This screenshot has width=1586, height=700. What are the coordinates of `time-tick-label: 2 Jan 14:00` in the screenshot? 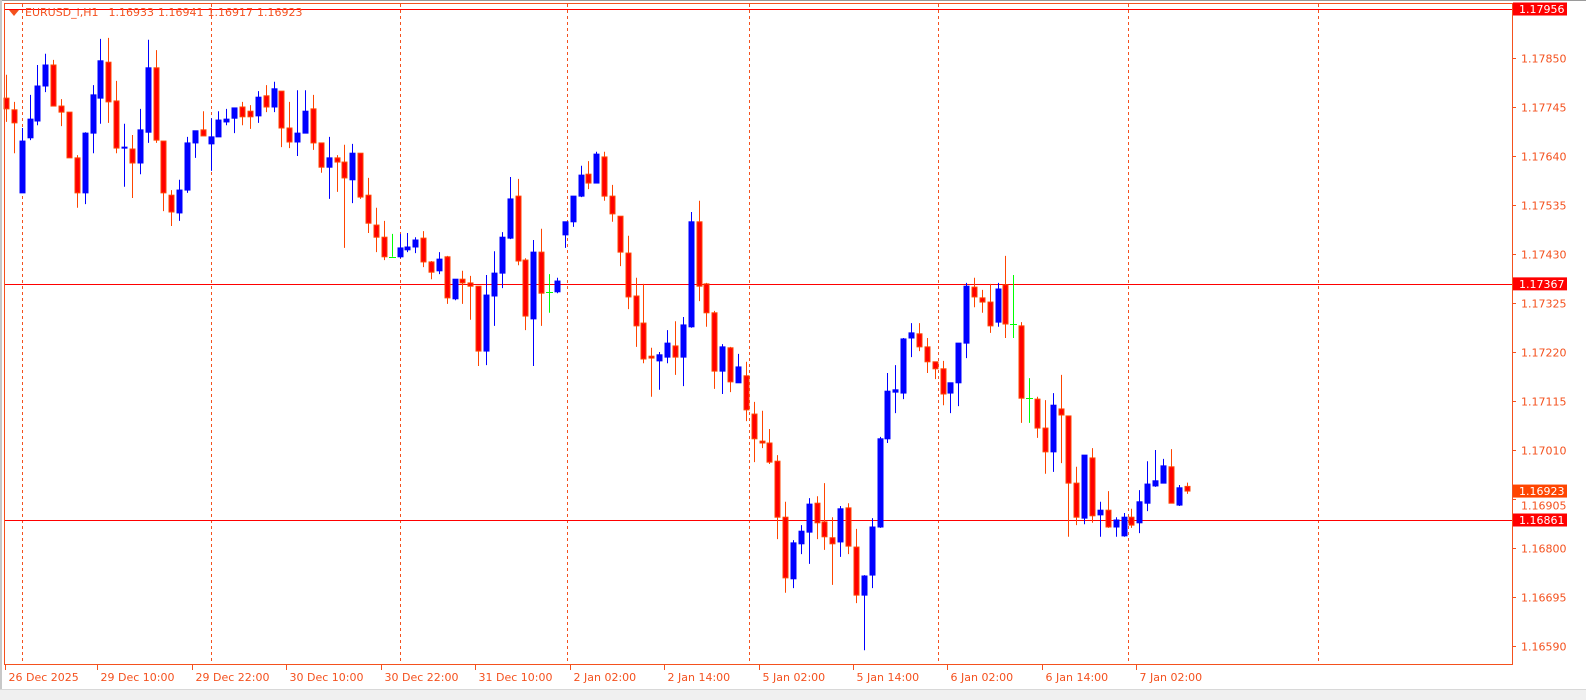 It's located at (699, 677).